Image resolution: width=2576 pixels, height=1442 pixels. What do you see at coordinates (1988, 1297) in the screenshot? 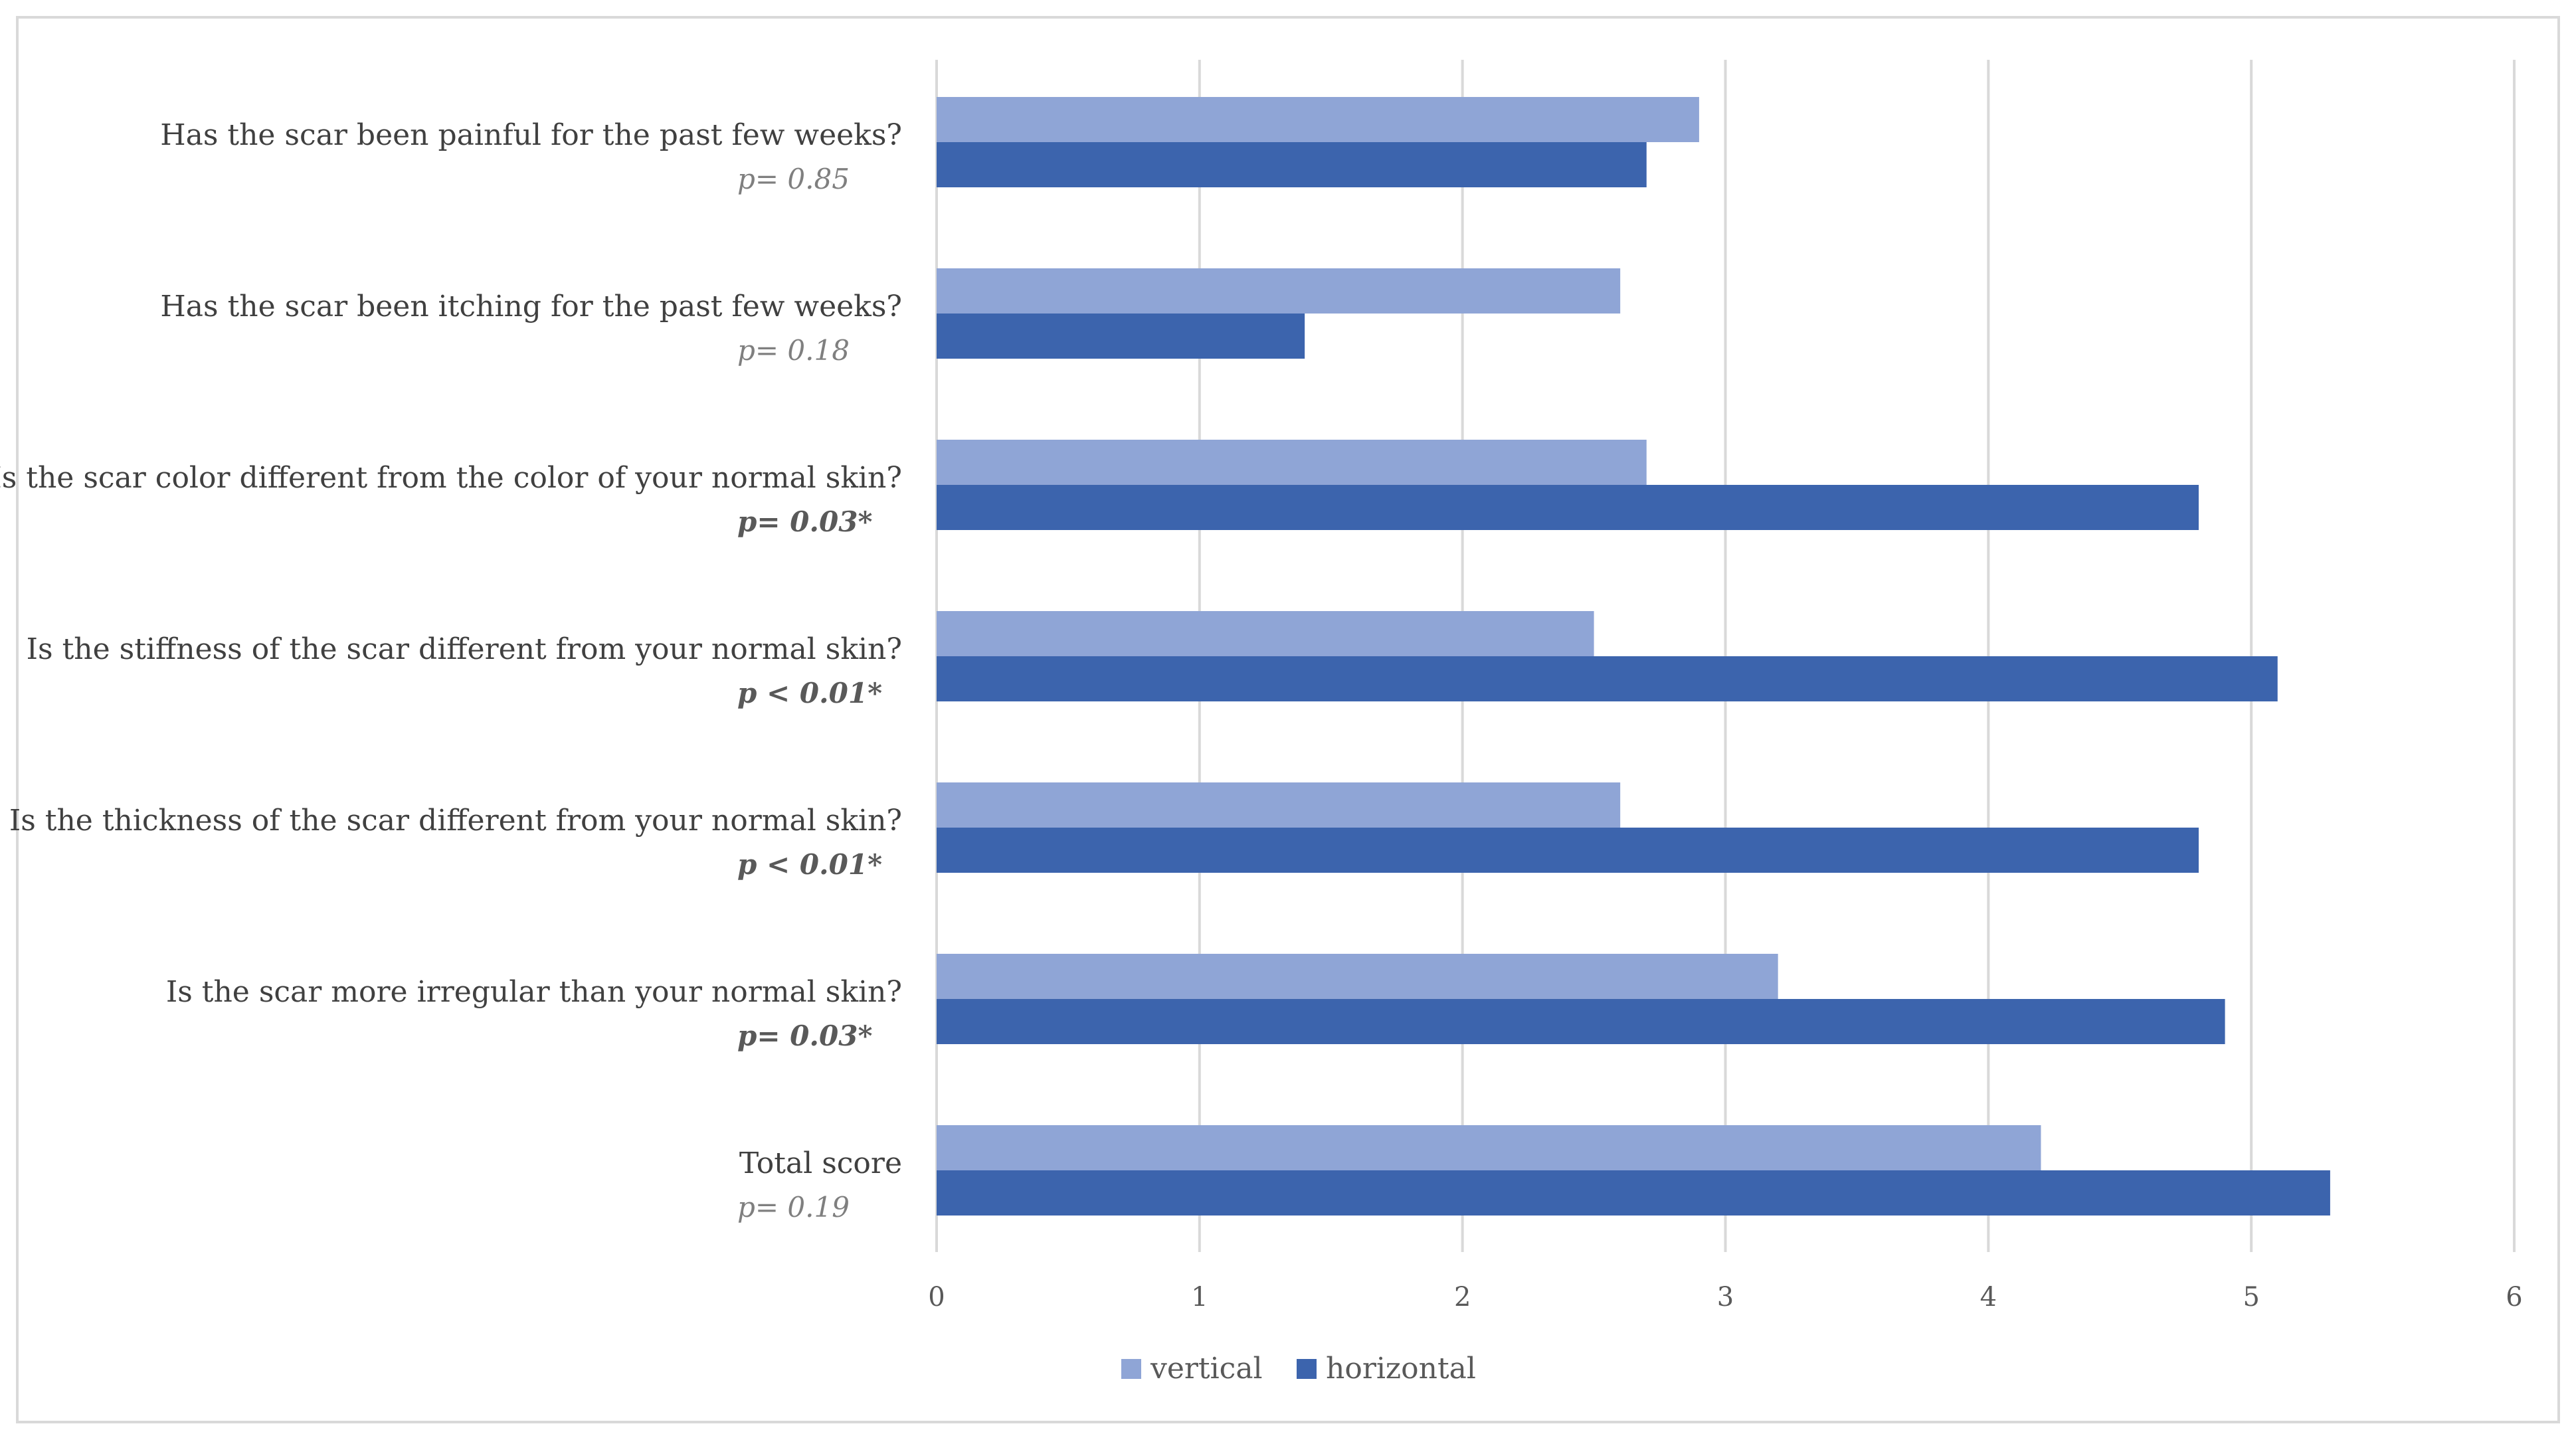
I see `tick-label-4: 4` at bounding box center [1988, 1297].